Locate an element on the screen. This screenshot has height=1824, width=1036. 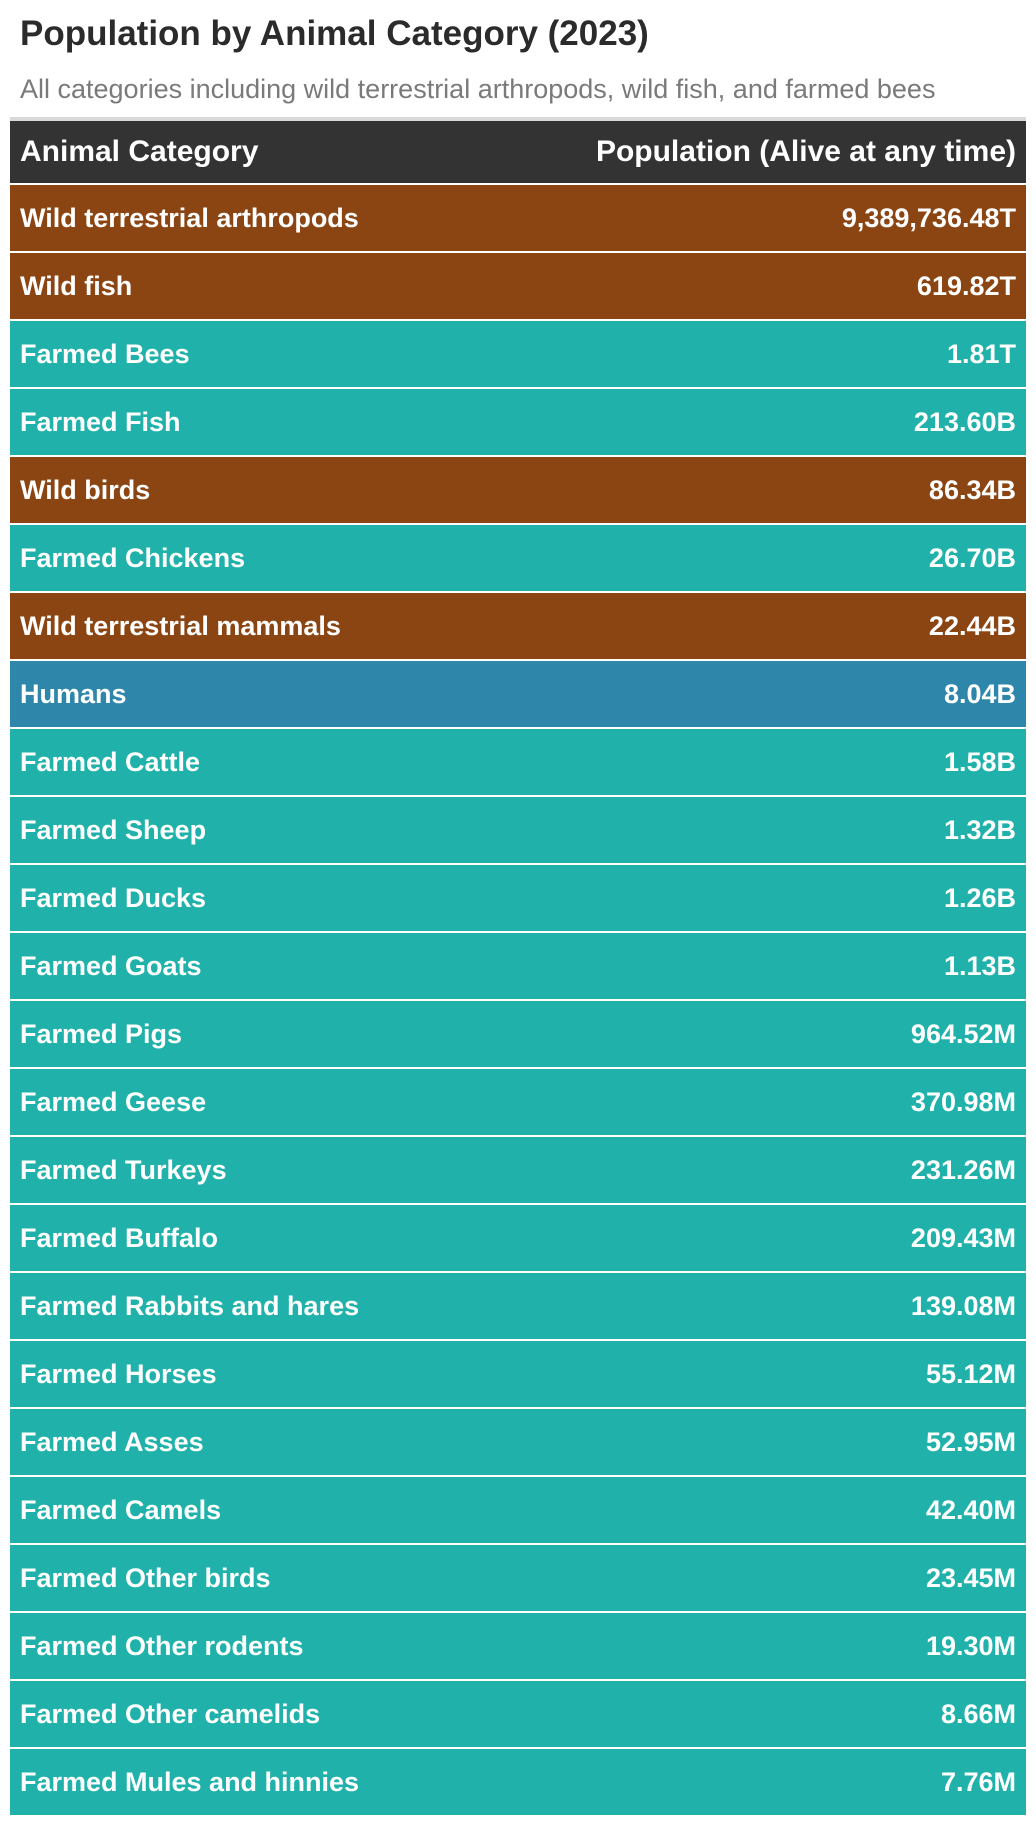
population-cell: 964.52M is located at coordinates (797, 1033).